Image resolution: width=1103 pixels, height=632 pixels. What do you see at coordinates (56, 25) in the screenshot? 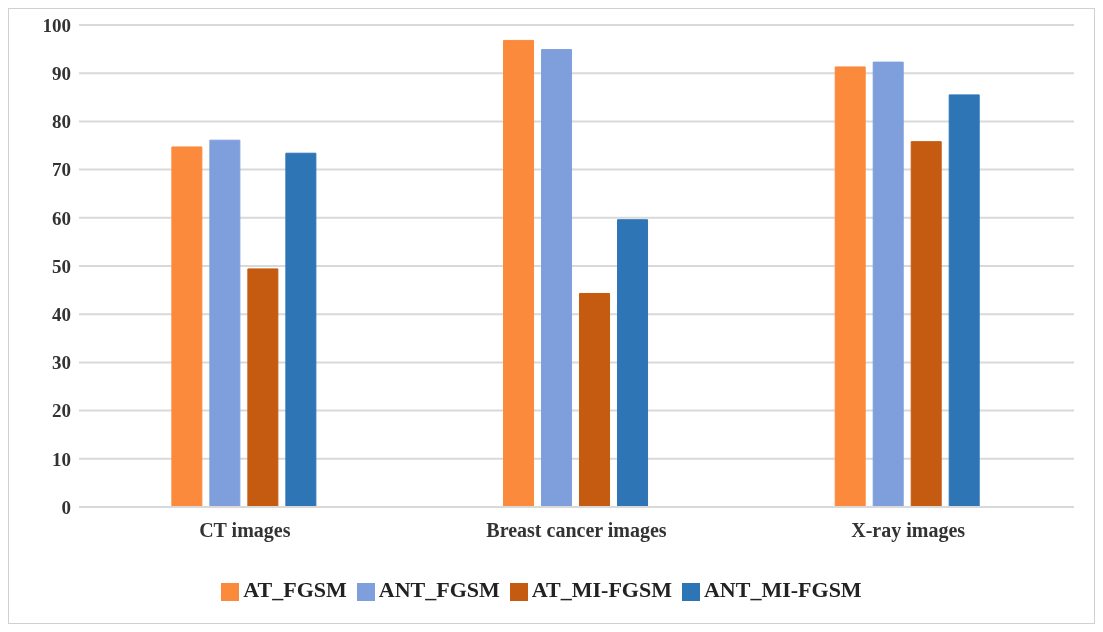
I see `y-tick-label: 100` at bounding box center [56, 25].